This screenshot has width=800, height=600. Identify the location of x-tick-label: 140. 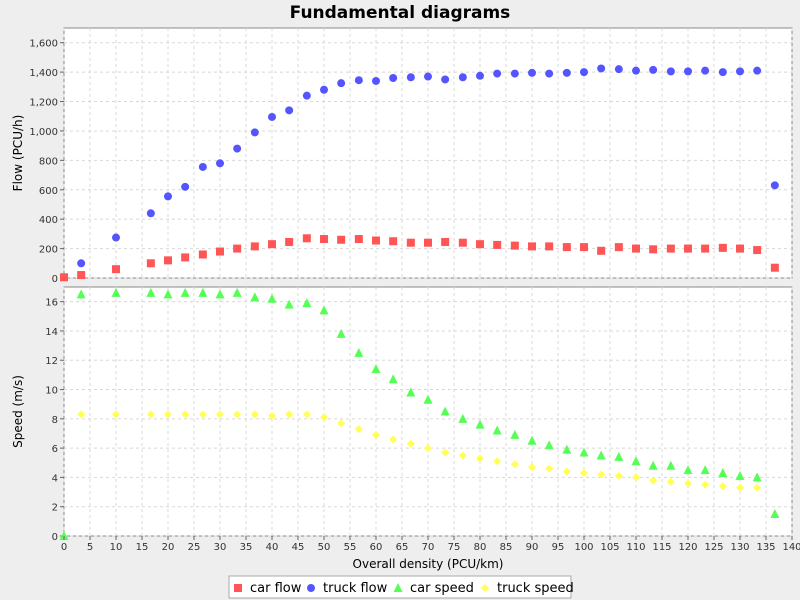
(791, 547).